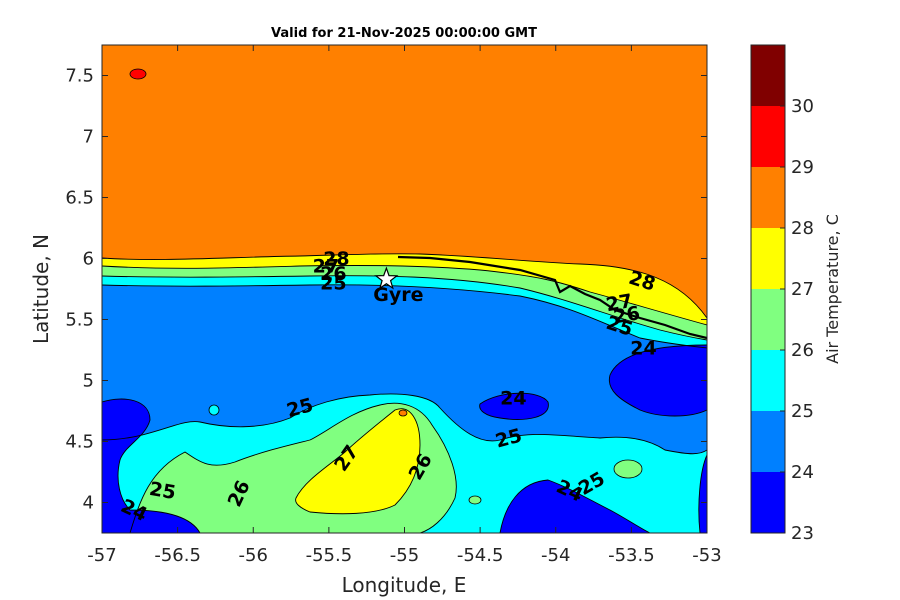 This screenshot has width=900, height=600. Describe the element at coordinates (802, 533) in the screenshot. I see `colorbar-tick-label: 23` at that location.